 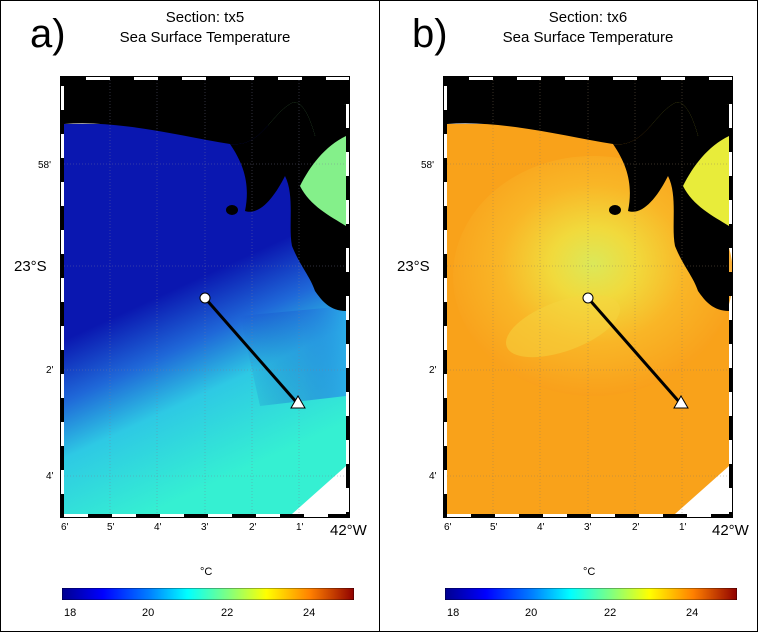 What do you see at coordinates (588, 112) in the screenshot?
I see `land-mass` at bounding box center [588, 112].